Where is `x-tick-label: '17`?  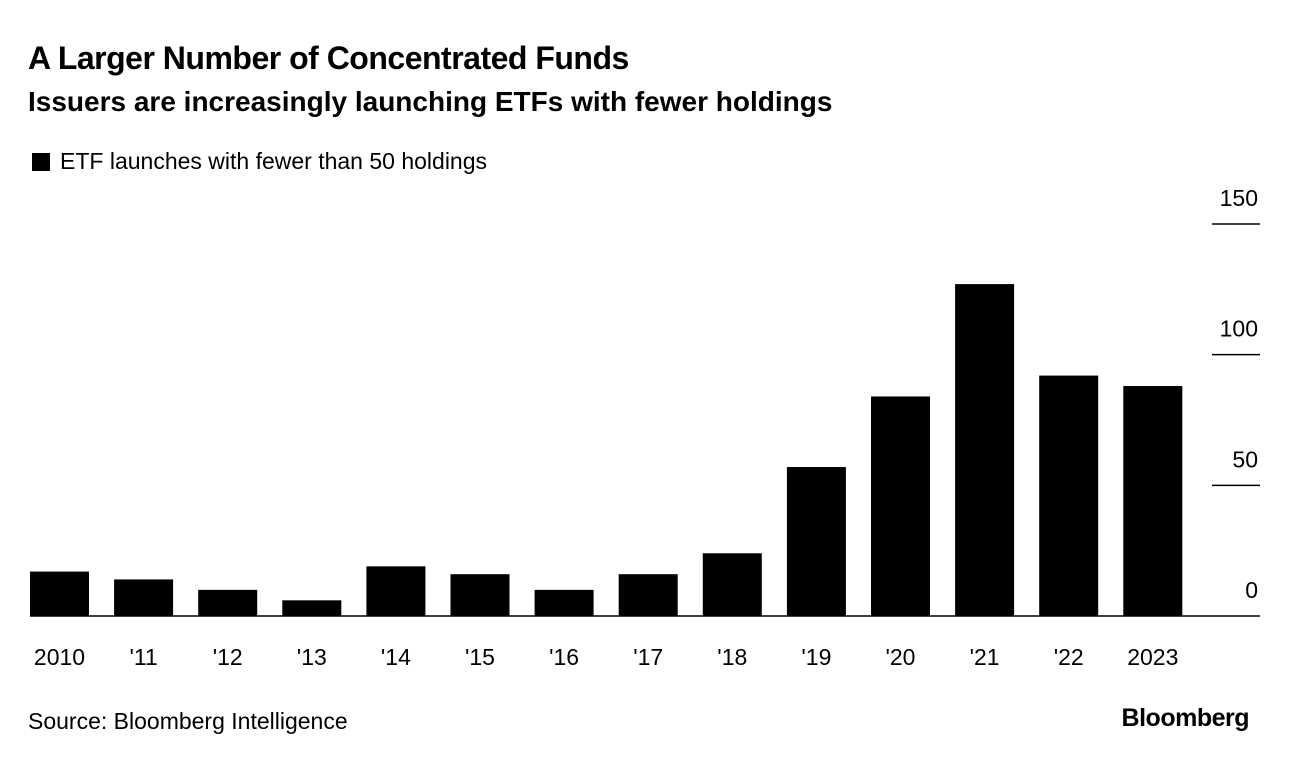 x-tick-label: '17 is located at coordinates (648, 657).